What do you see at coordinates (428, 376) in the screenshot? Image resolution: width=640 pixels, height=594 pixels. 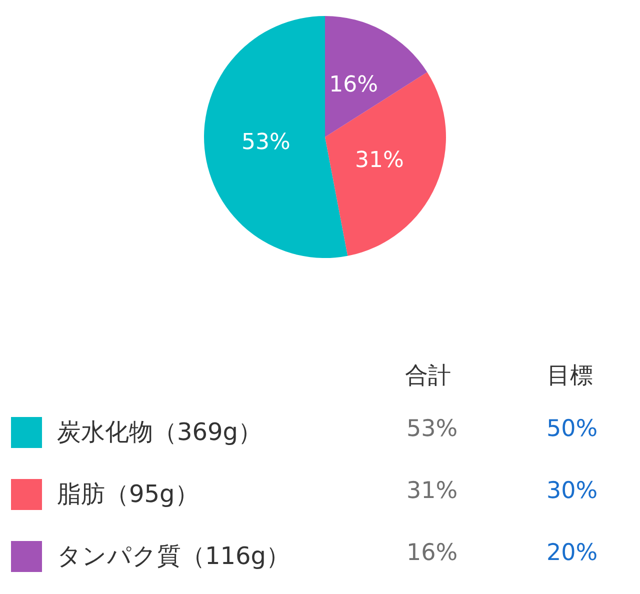 I see `text: 合計` at bounding box center [428, 376].